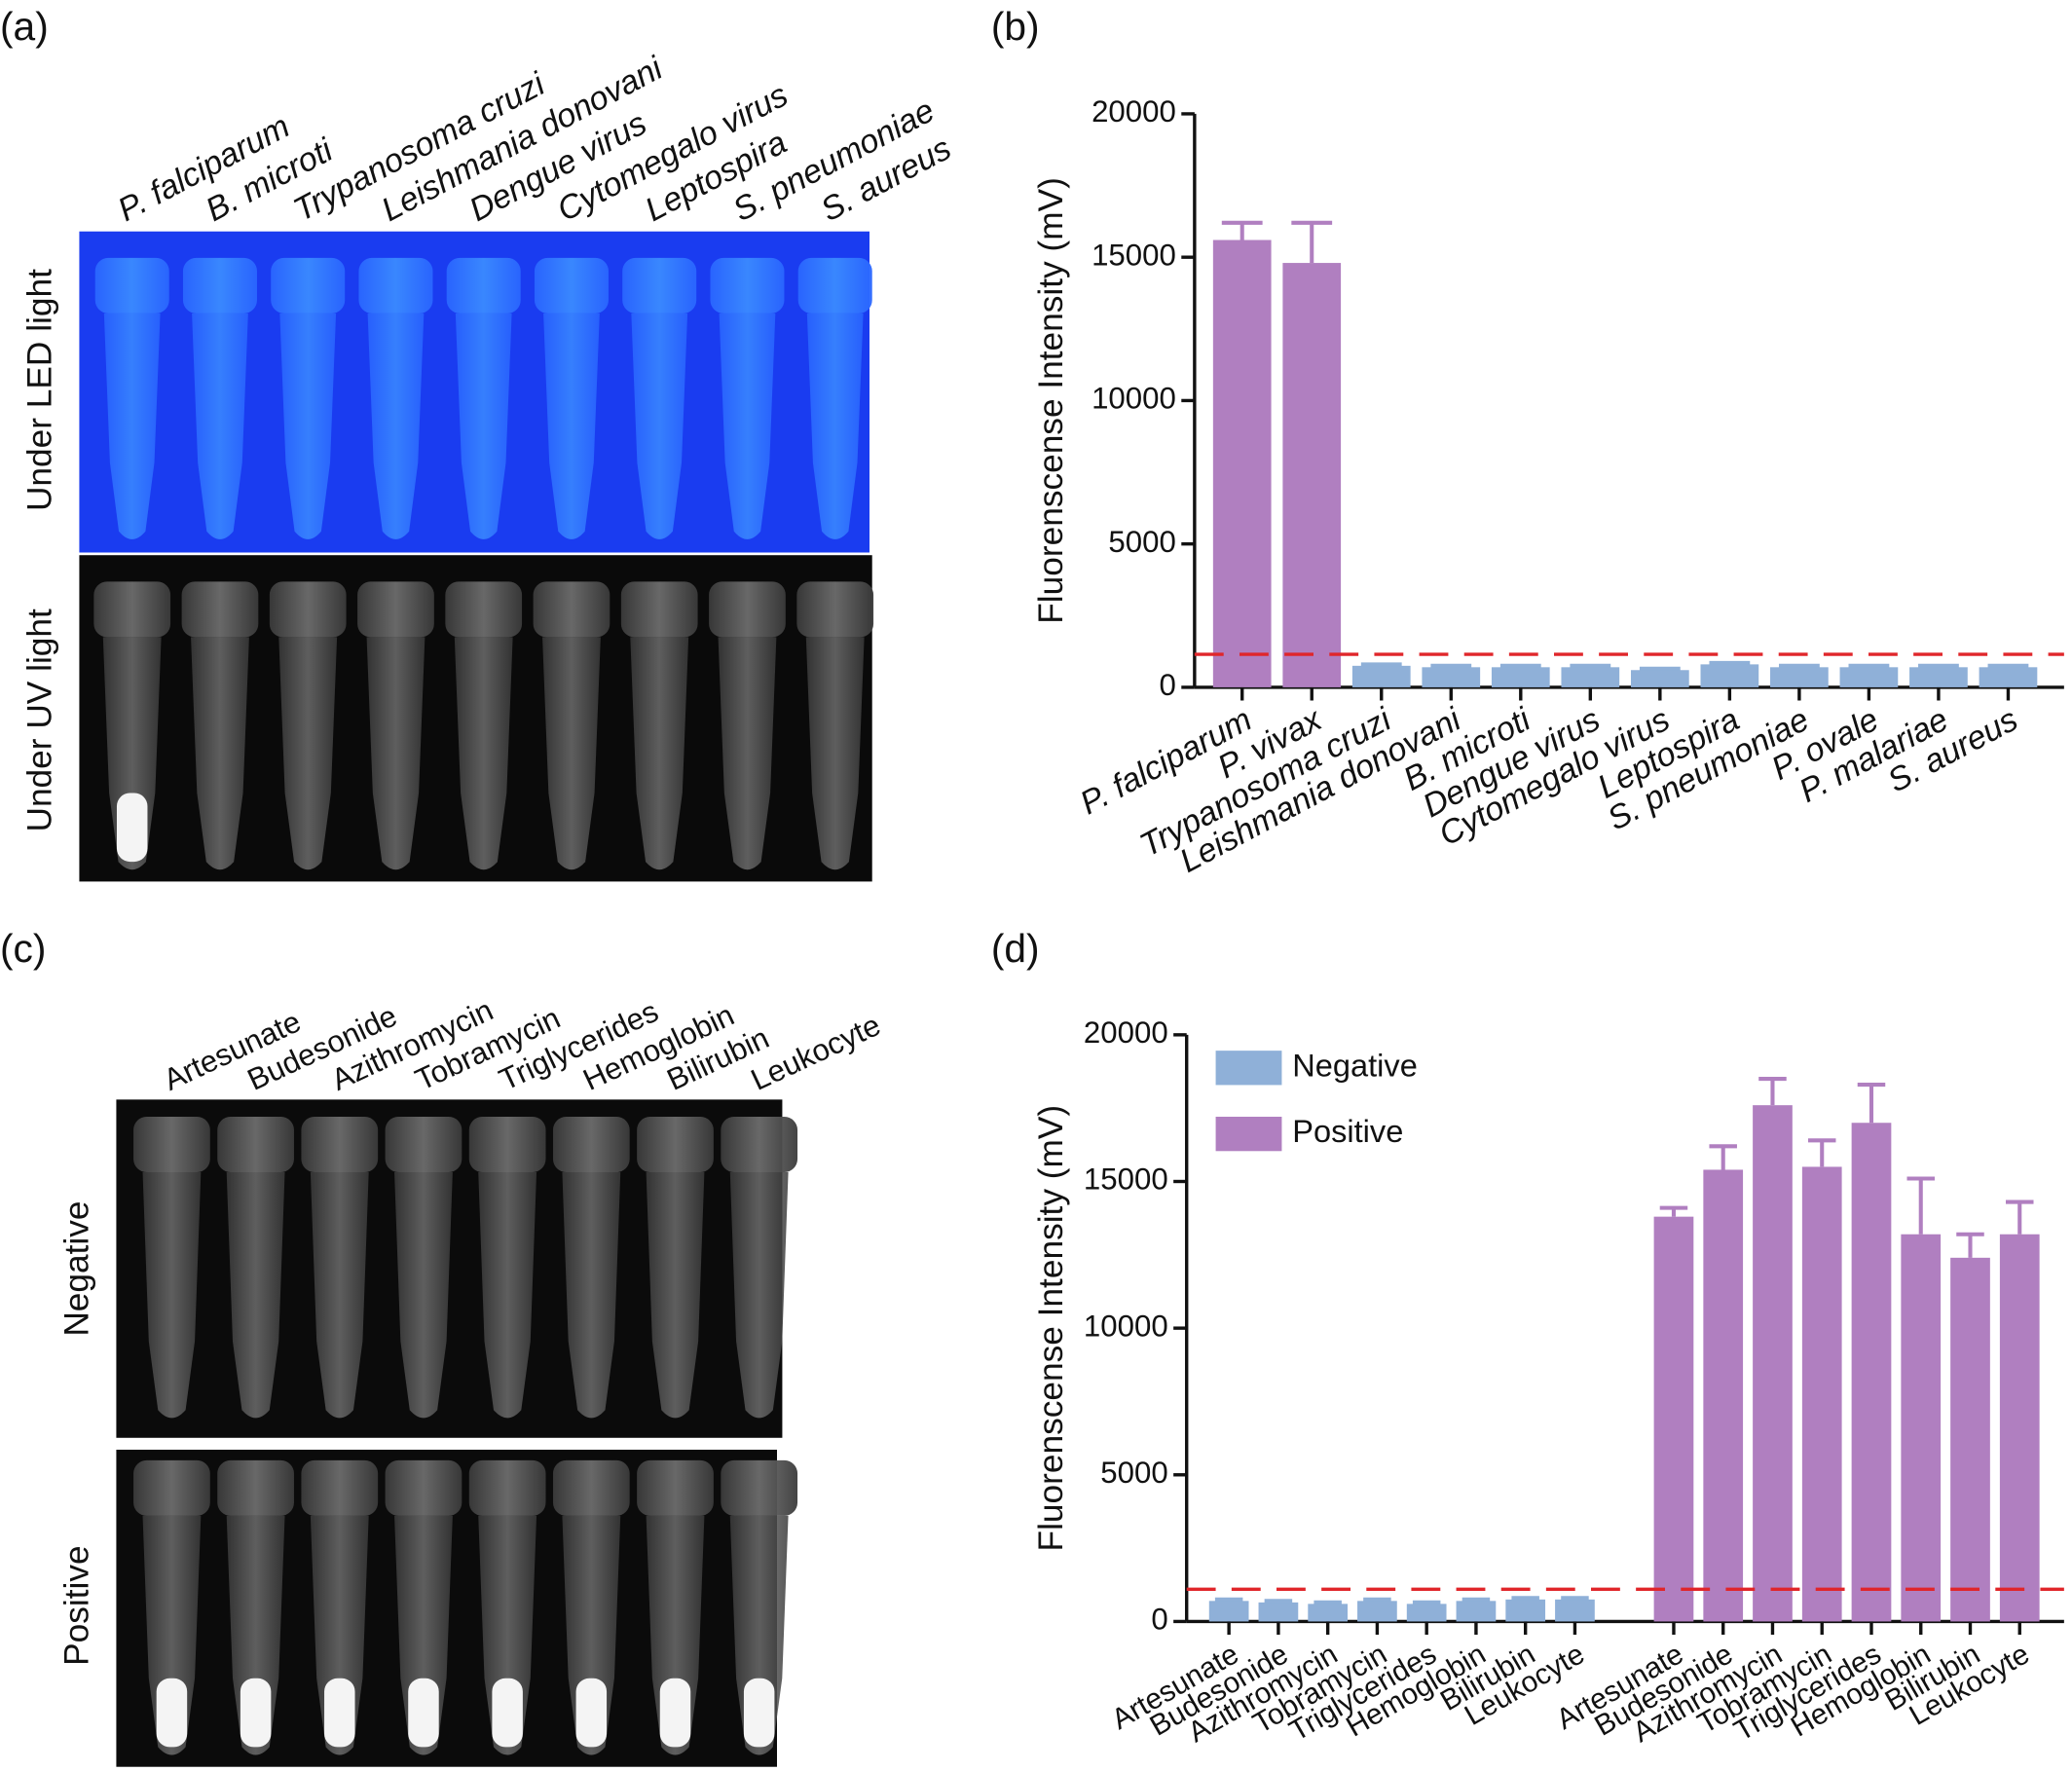  Describe the element at coordinates (1355, 1065) in the screenshot. I see `legend-label: Negative` at that location.